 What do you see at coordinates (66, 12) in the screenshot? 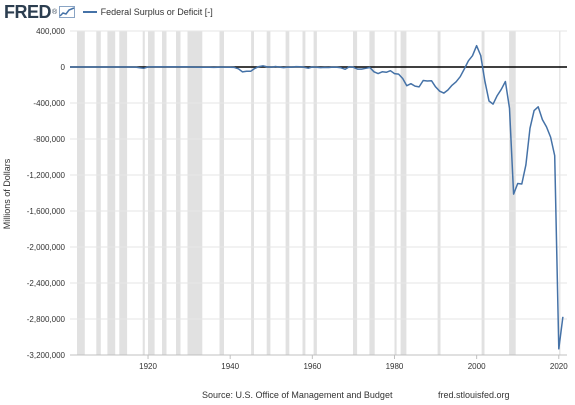
I see `fred-logo-chart-icon` at bounding box center [66, 12].